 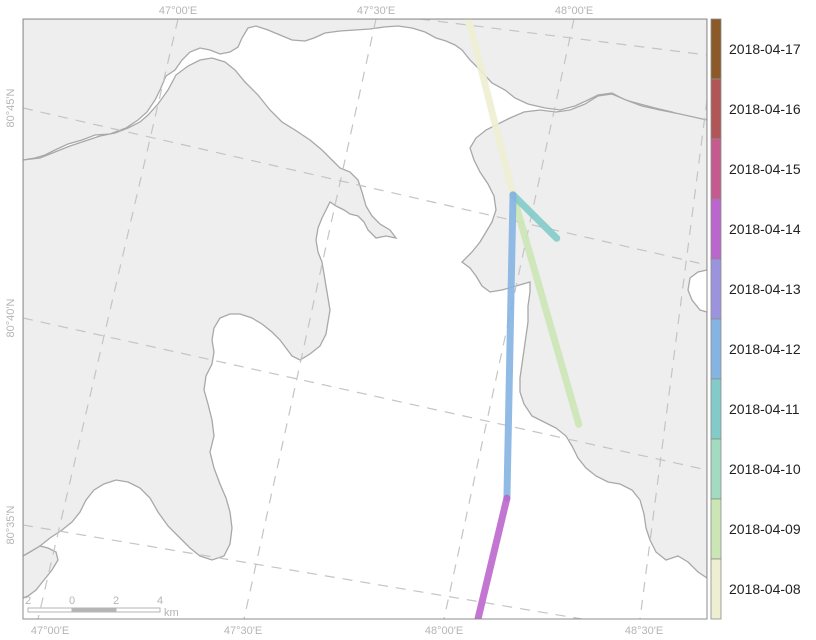 I want to click on lon-label-bottom-2: 47°30'E, so click(x=243, y=631).